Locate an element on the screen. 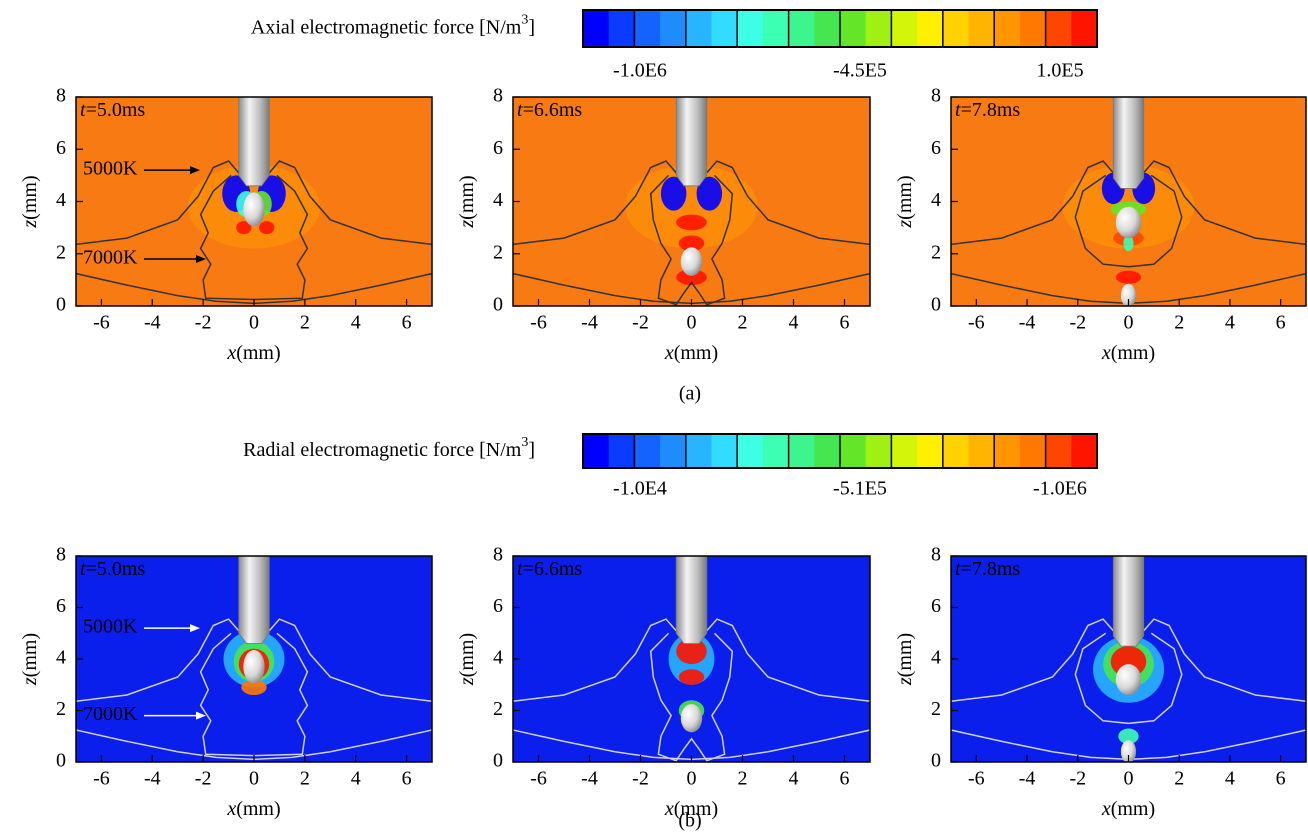 Image resolution: width=1308 pixels, height=838 pixels. colorbar-title: Radial electromagnetic force [N/m3] is located at coordinates (389, 447).